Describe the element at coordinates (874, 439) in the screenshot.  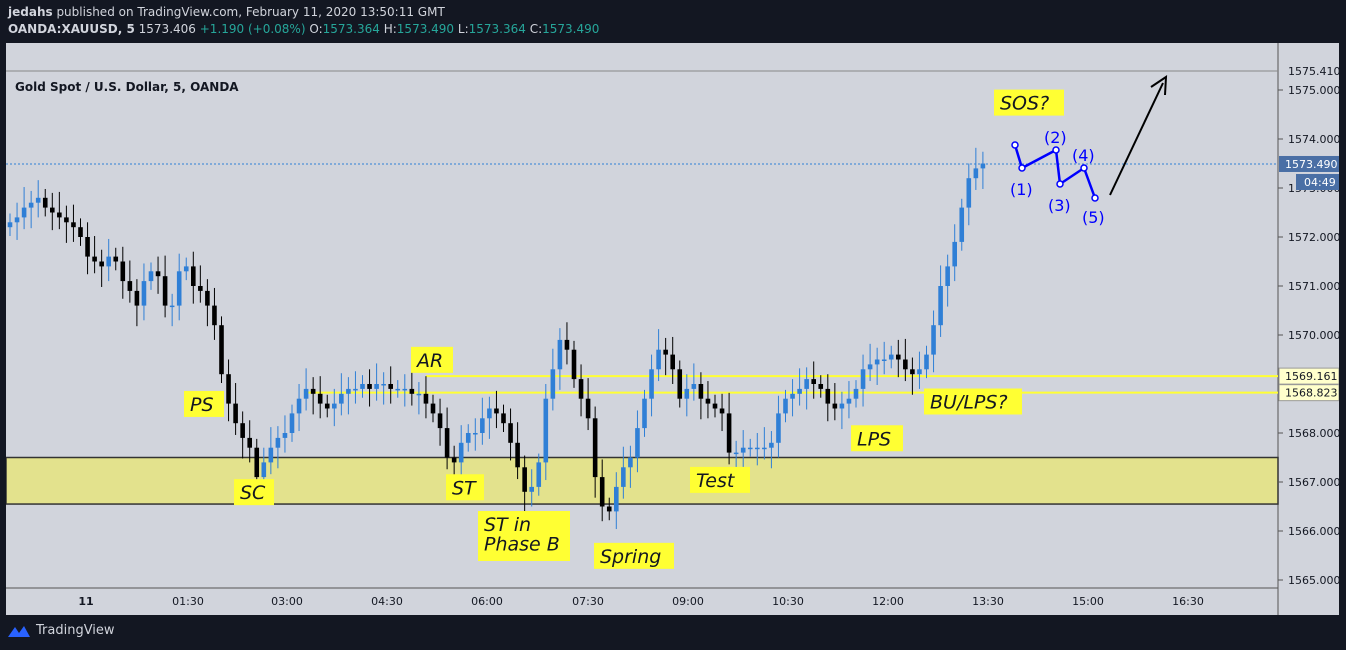
I see `annotation-label: LPS` at that location.